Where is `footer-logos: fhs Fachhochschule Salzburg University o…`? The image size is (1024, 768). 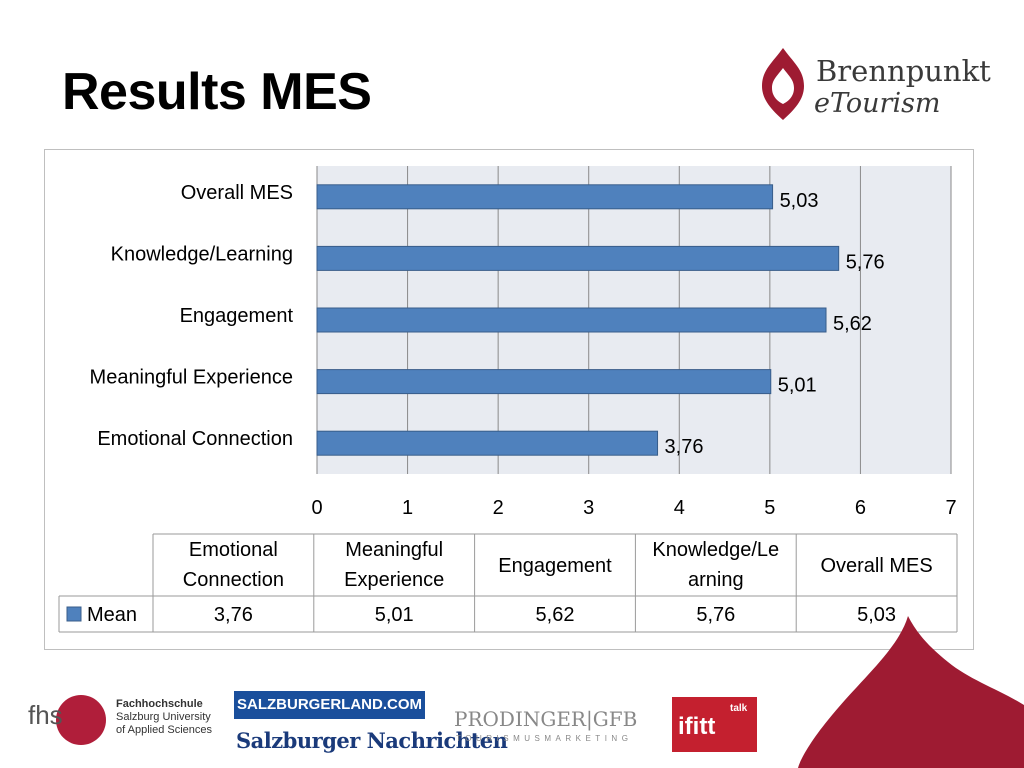
footer-logos: fhs Fachhochschule Salzburg University o… is located at coordinates (512, 724).